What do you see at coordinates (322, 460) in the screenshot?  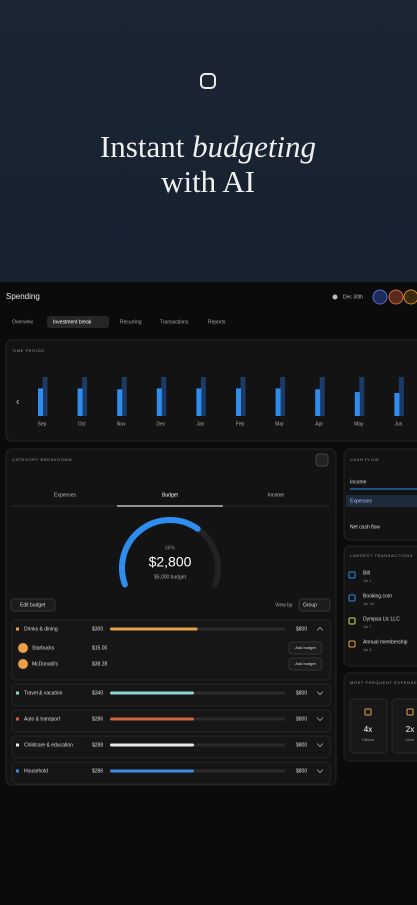 I see `expand-button` at bounding box center [322, 460].